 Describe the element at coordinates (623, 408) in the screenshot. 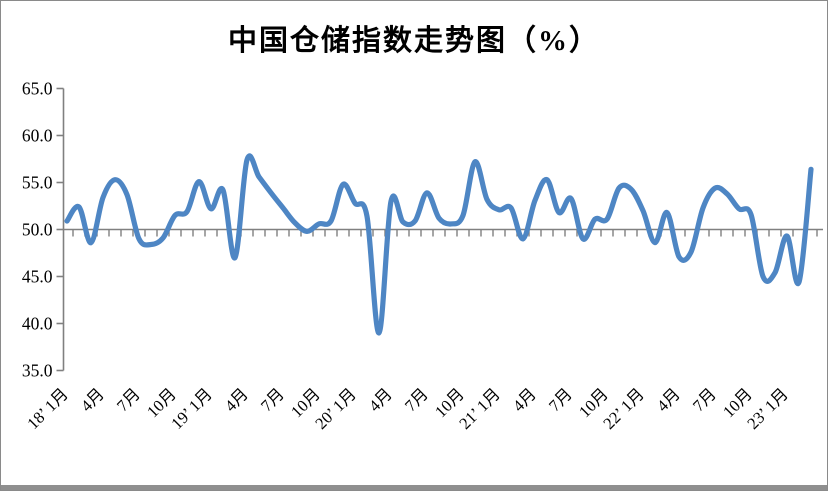

I see `x-axis-label: 22’ 1月` at that location.